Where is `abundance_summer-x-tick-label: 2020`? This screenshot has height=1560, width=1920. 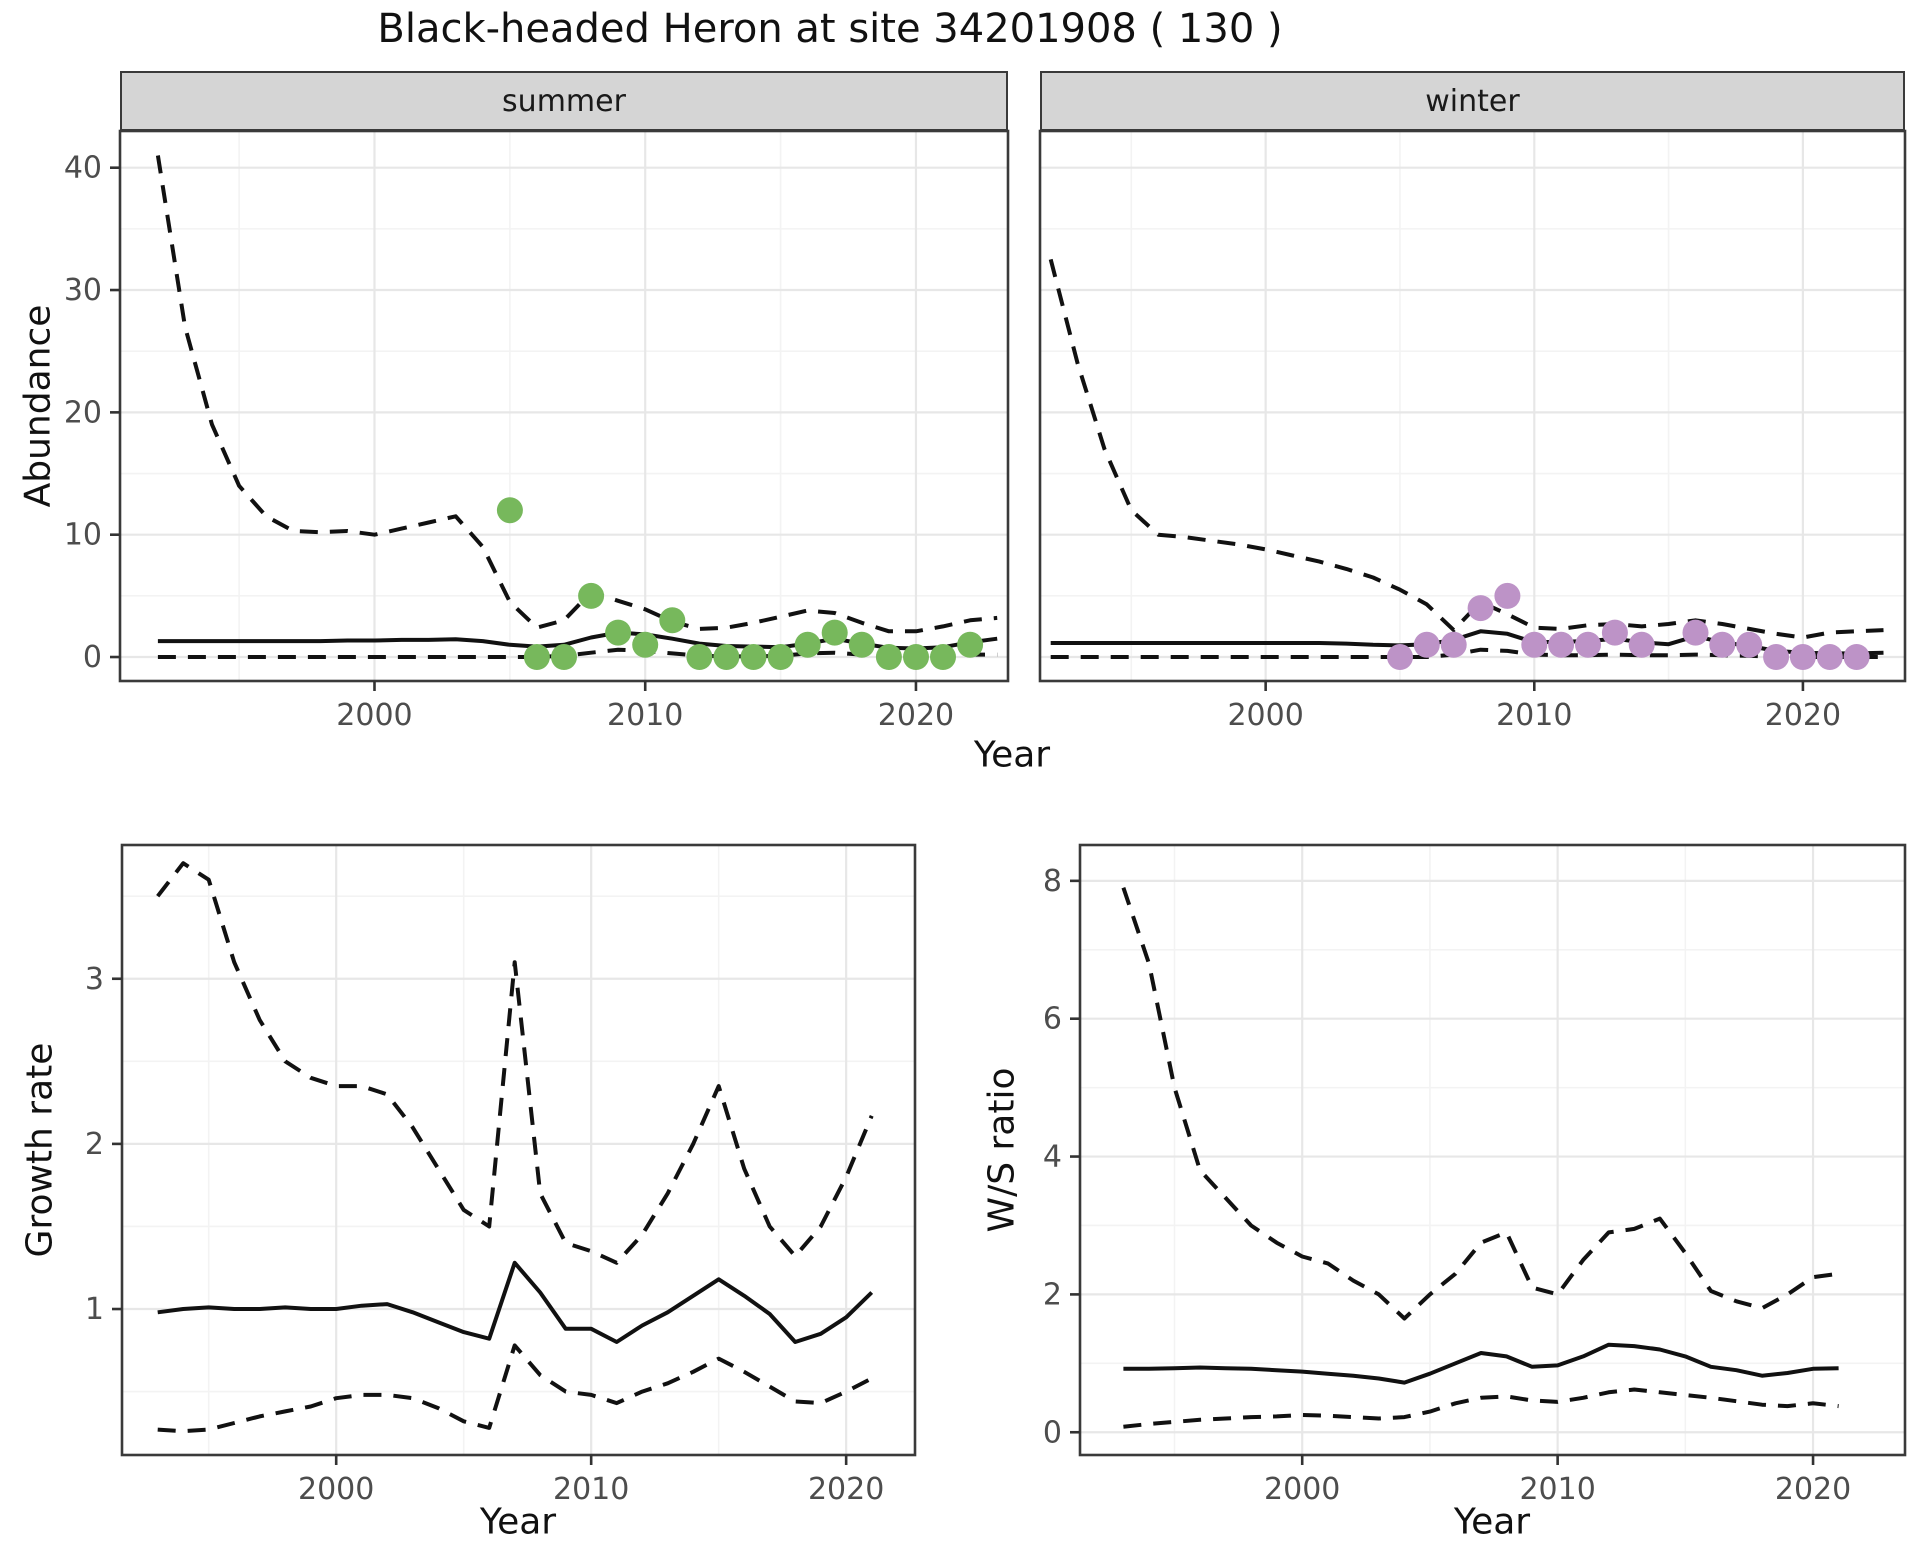
abundance_summer-x-tick-label: 2020 is located at coordinates (916, 715).